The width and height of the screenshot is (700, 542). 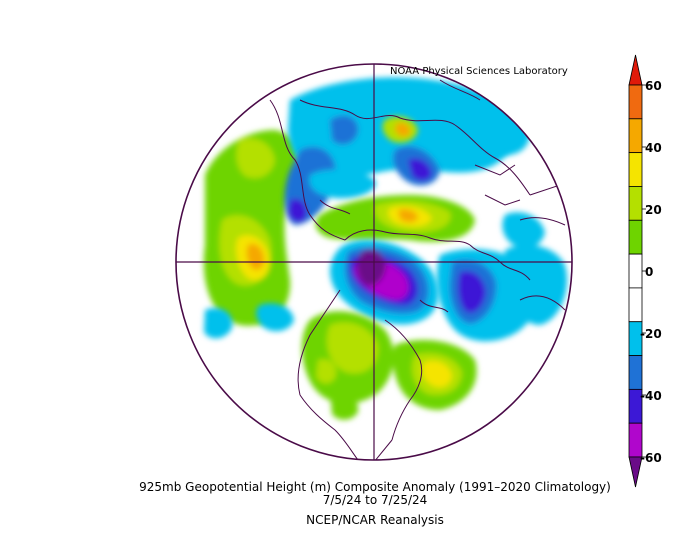 What do you see at coordinates (375, 520) in the screenshot?
I see `caption-source: NCEP/NCAR Reanalysis` at bounding box center [375, 520].